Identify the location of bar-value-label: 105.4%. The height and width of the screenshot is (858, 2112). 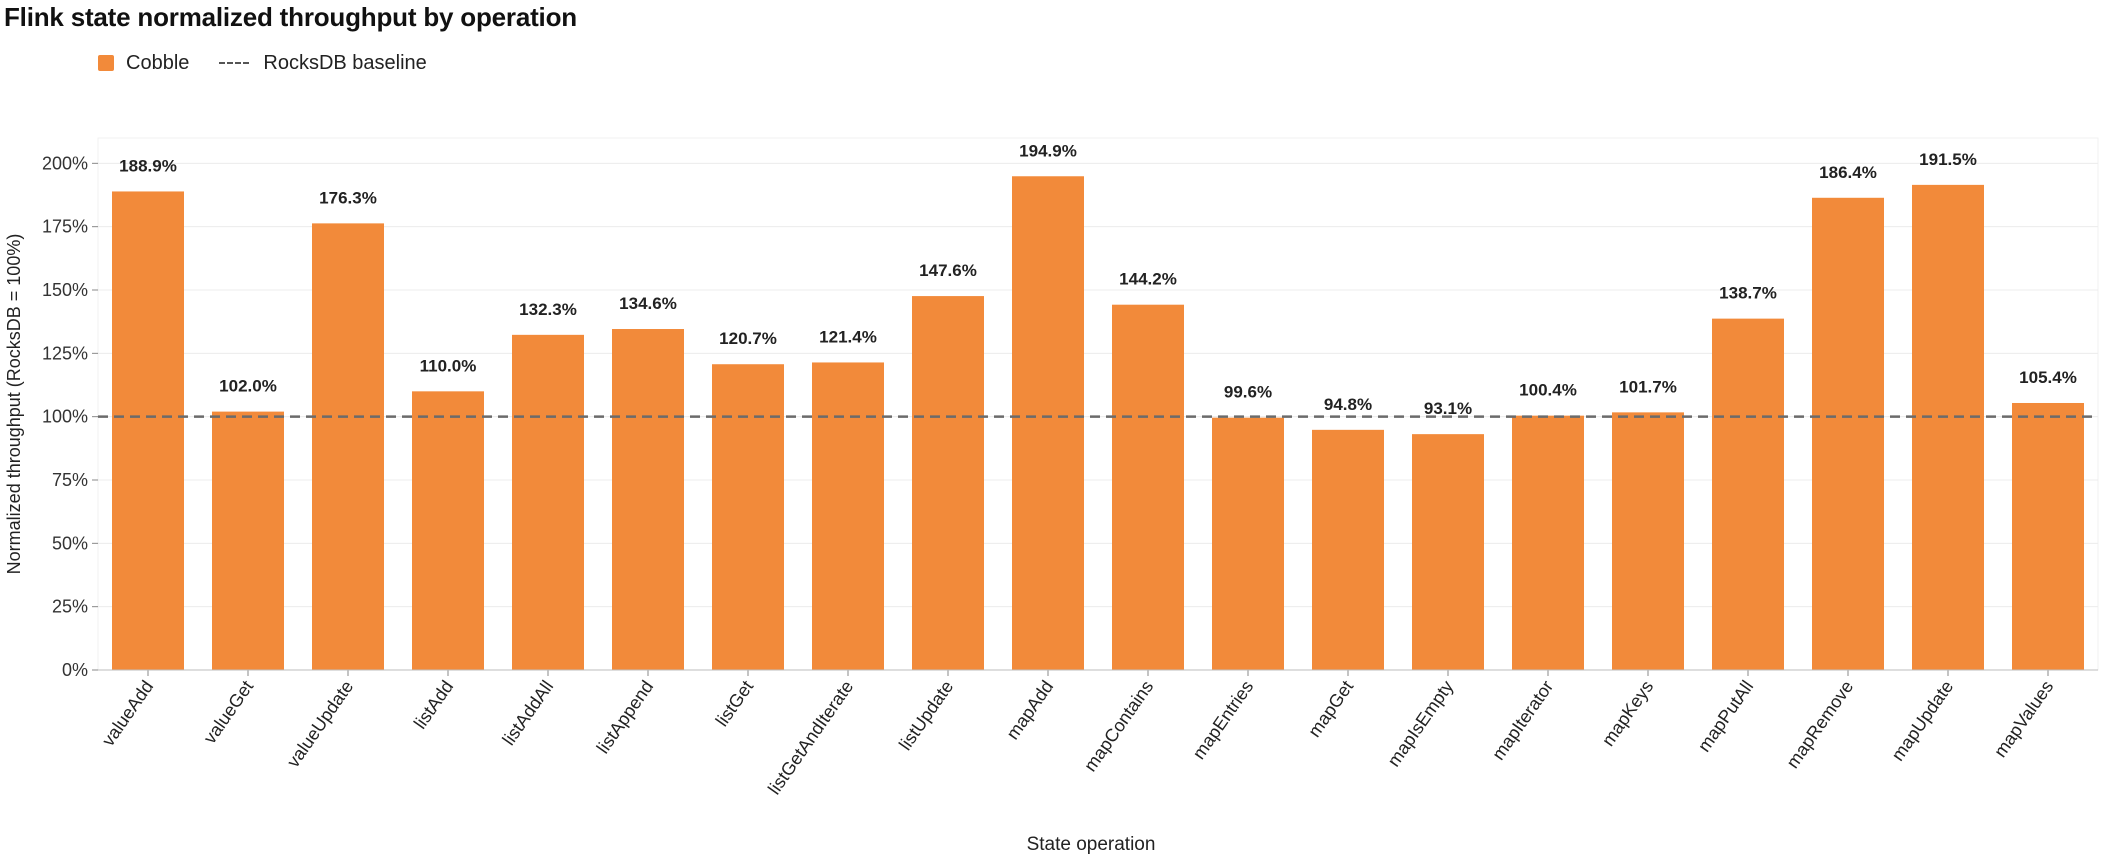
(2048, 377).